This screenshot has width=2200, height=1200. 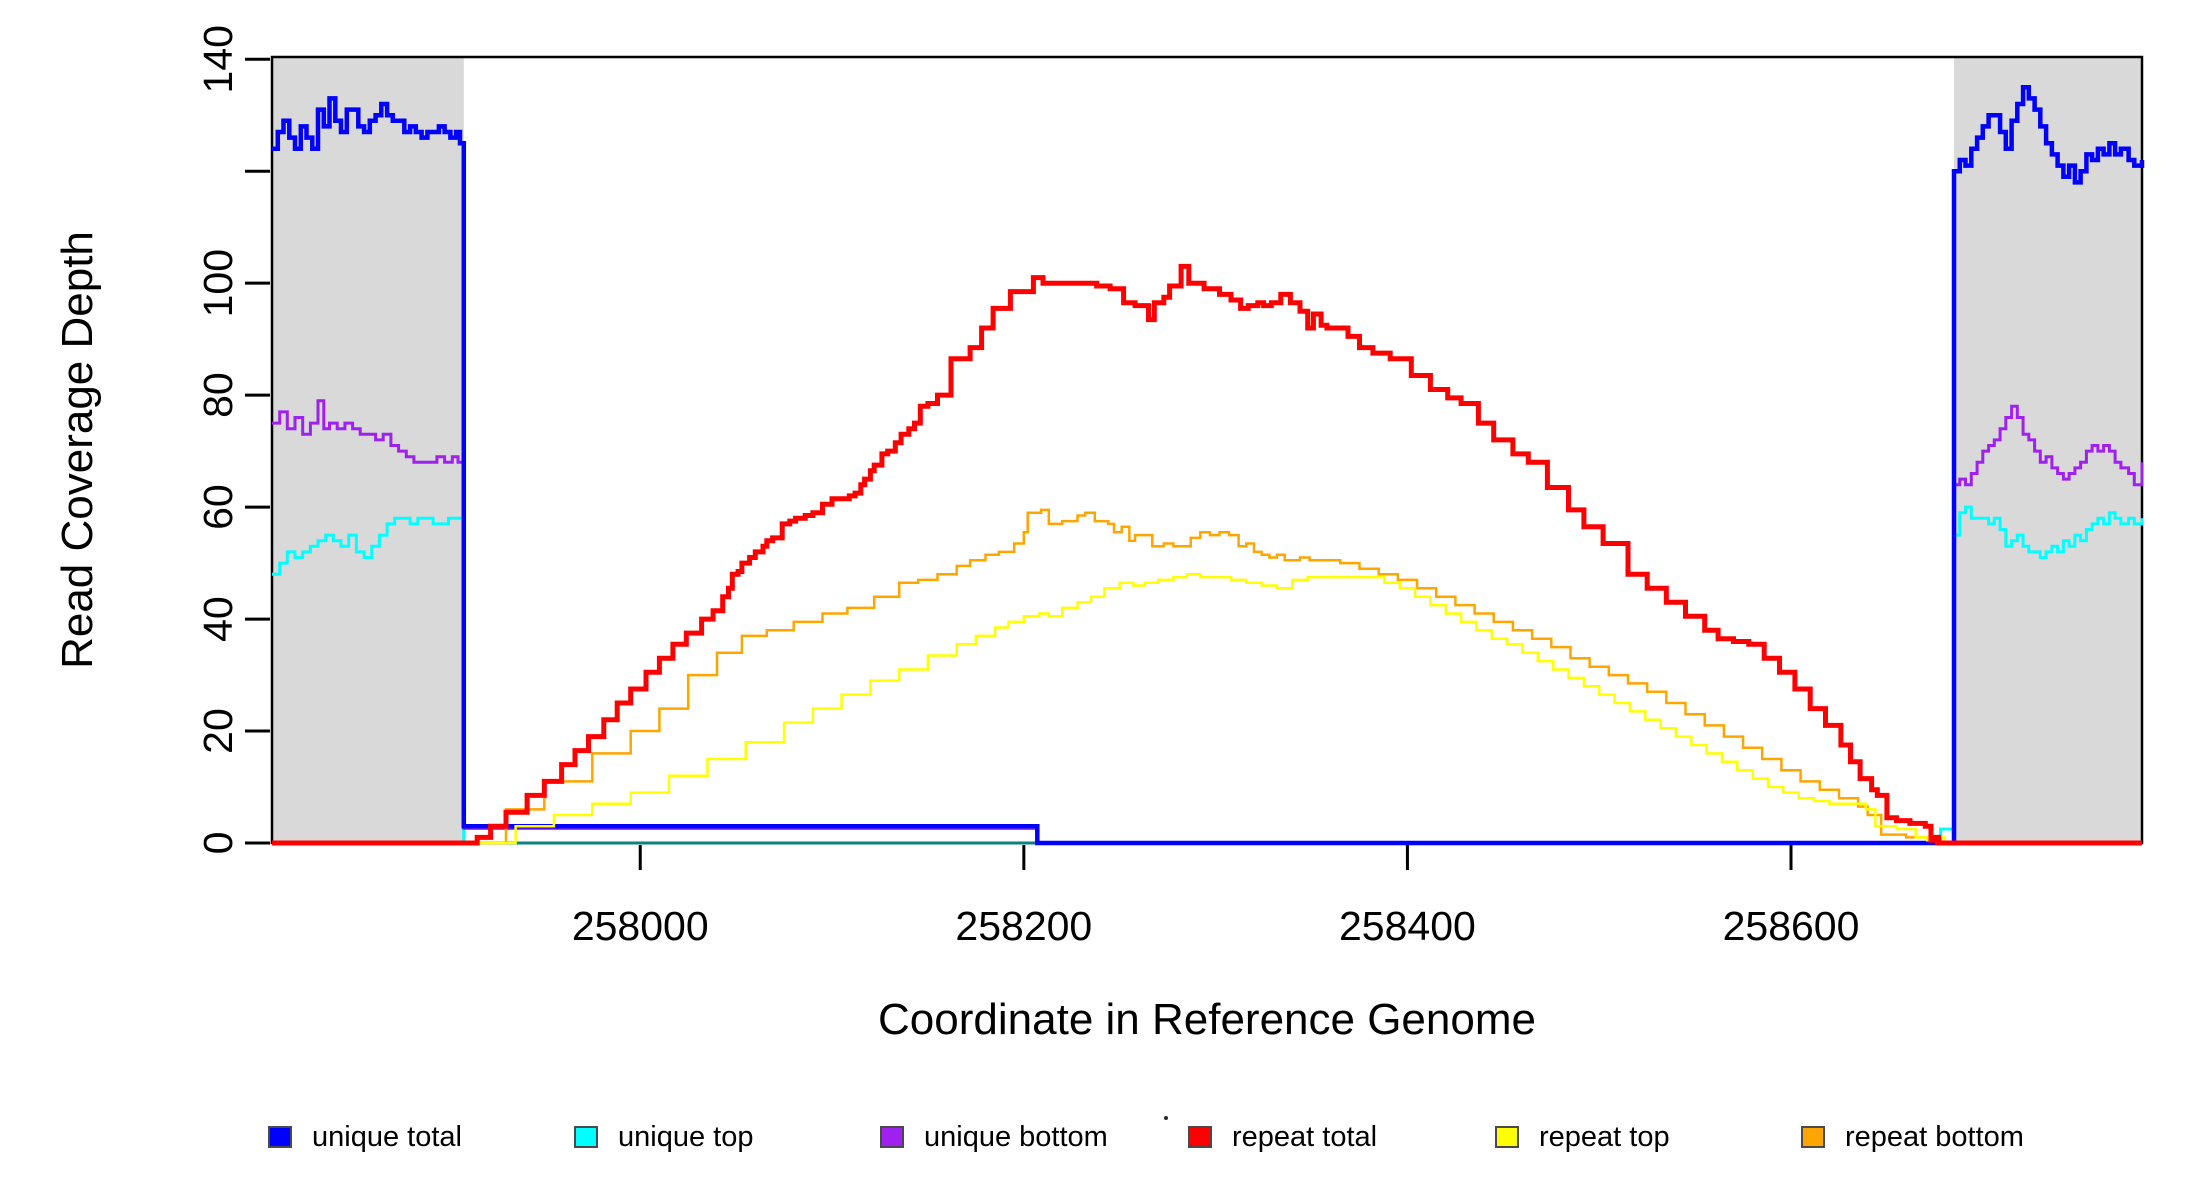 I want to click on y-tick-label: 140, so click(x=218, y=59).